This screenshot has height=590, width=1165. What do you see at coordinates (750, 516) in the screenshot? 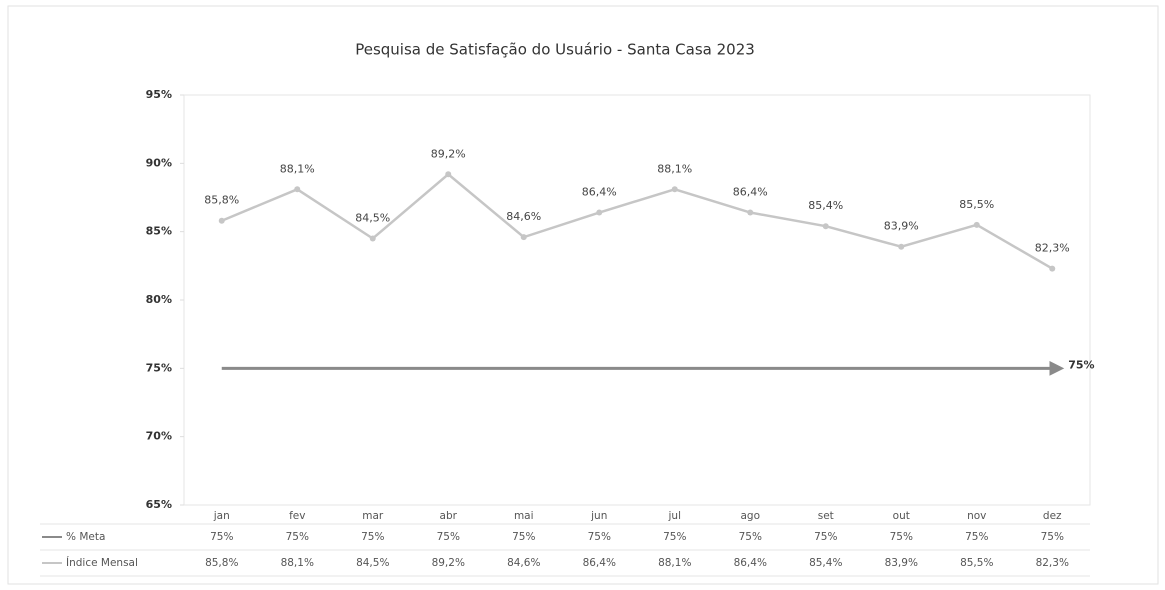
I see `x-tick-label: ago` at bounding box center [750, 516].